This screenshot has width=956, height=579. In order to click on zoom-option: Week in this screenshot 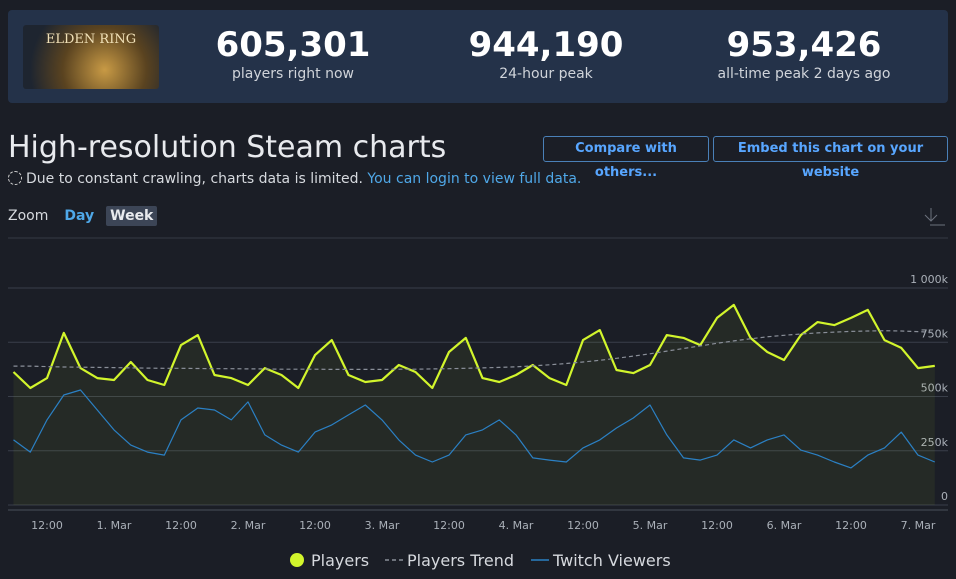, I will do `click(132, 216)`.